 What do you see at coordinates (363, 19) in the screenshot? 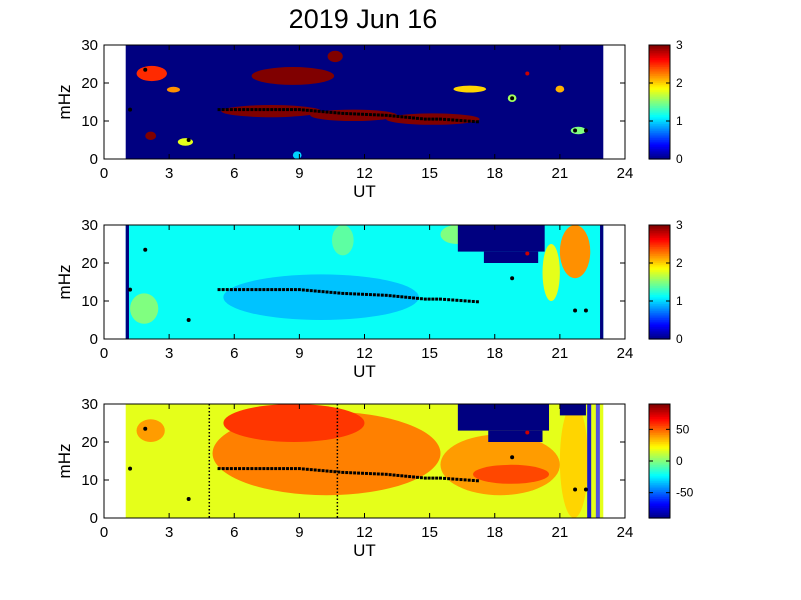
I see `figure-title: 2019 Jun 16` at bounding box center [363, 19].